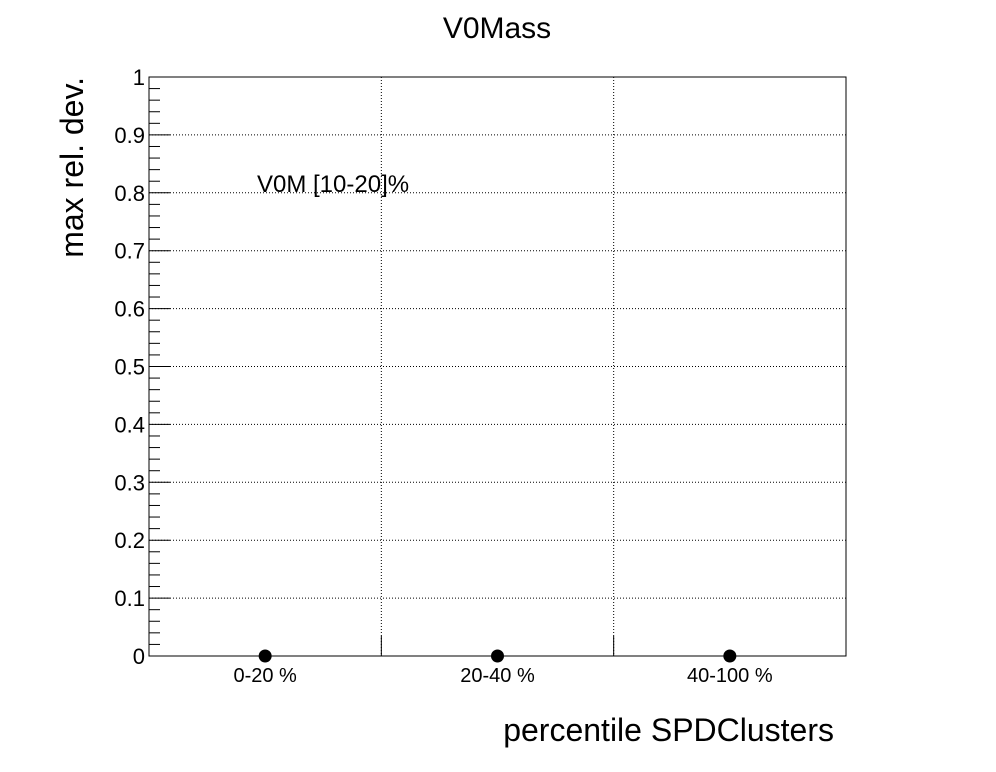 The image size is (996, 772). What do you see at coordinates (129, 598) in the screenshot?
I see `y-tick-label: 0.1` at bounding box center [129, 598].